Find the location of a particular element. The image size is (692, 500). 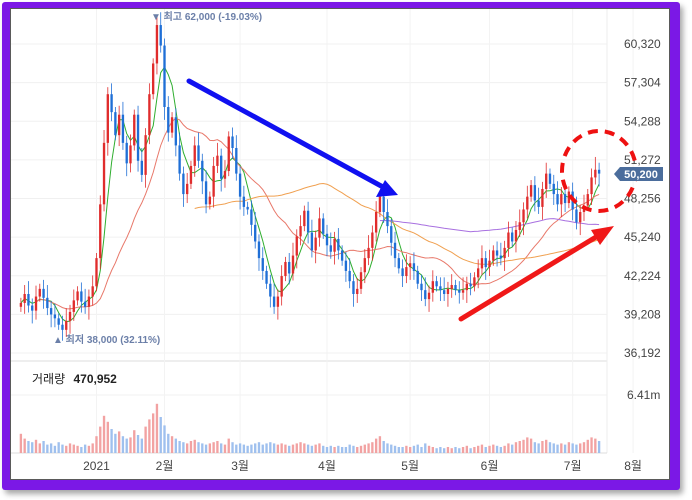

blue-down-arrow is located at coordinates (292, 137).